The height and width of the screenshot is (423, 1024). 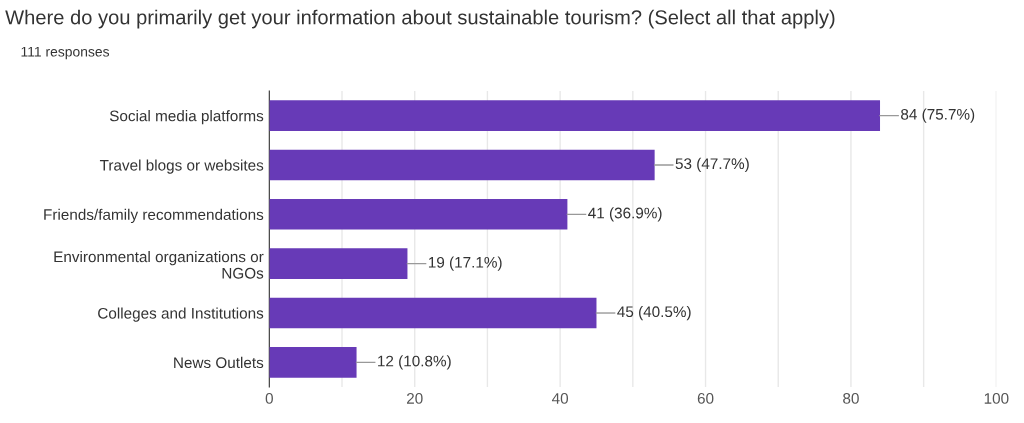 I want to click on text: 111 responses, so click(x=65, y=53).